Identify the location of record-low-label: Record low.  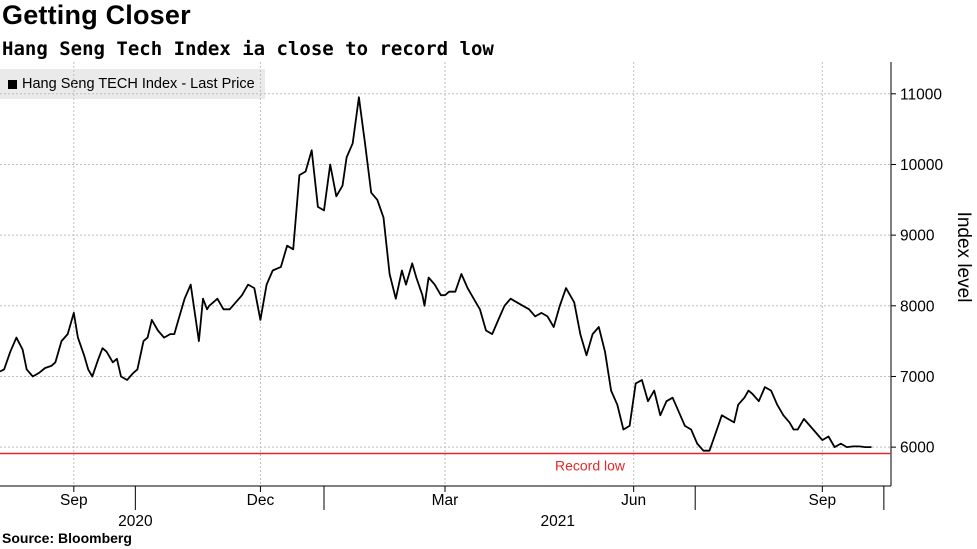
(590, 465).